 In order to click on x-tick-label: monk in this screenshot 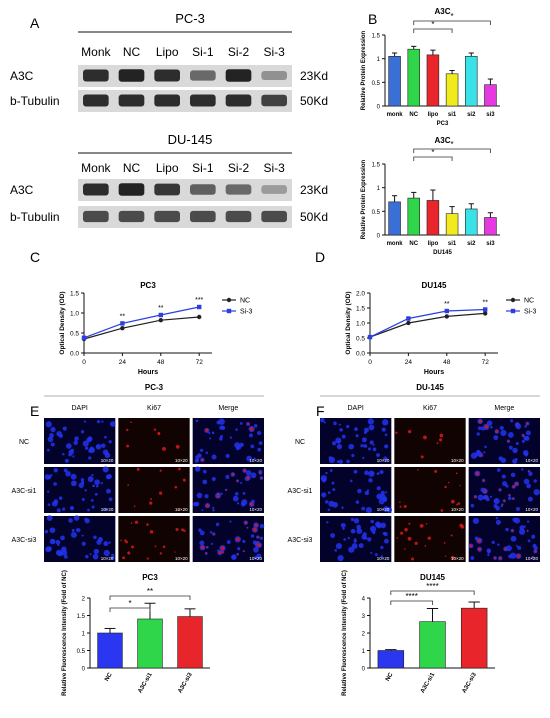, I will do `click(395, 115)`.